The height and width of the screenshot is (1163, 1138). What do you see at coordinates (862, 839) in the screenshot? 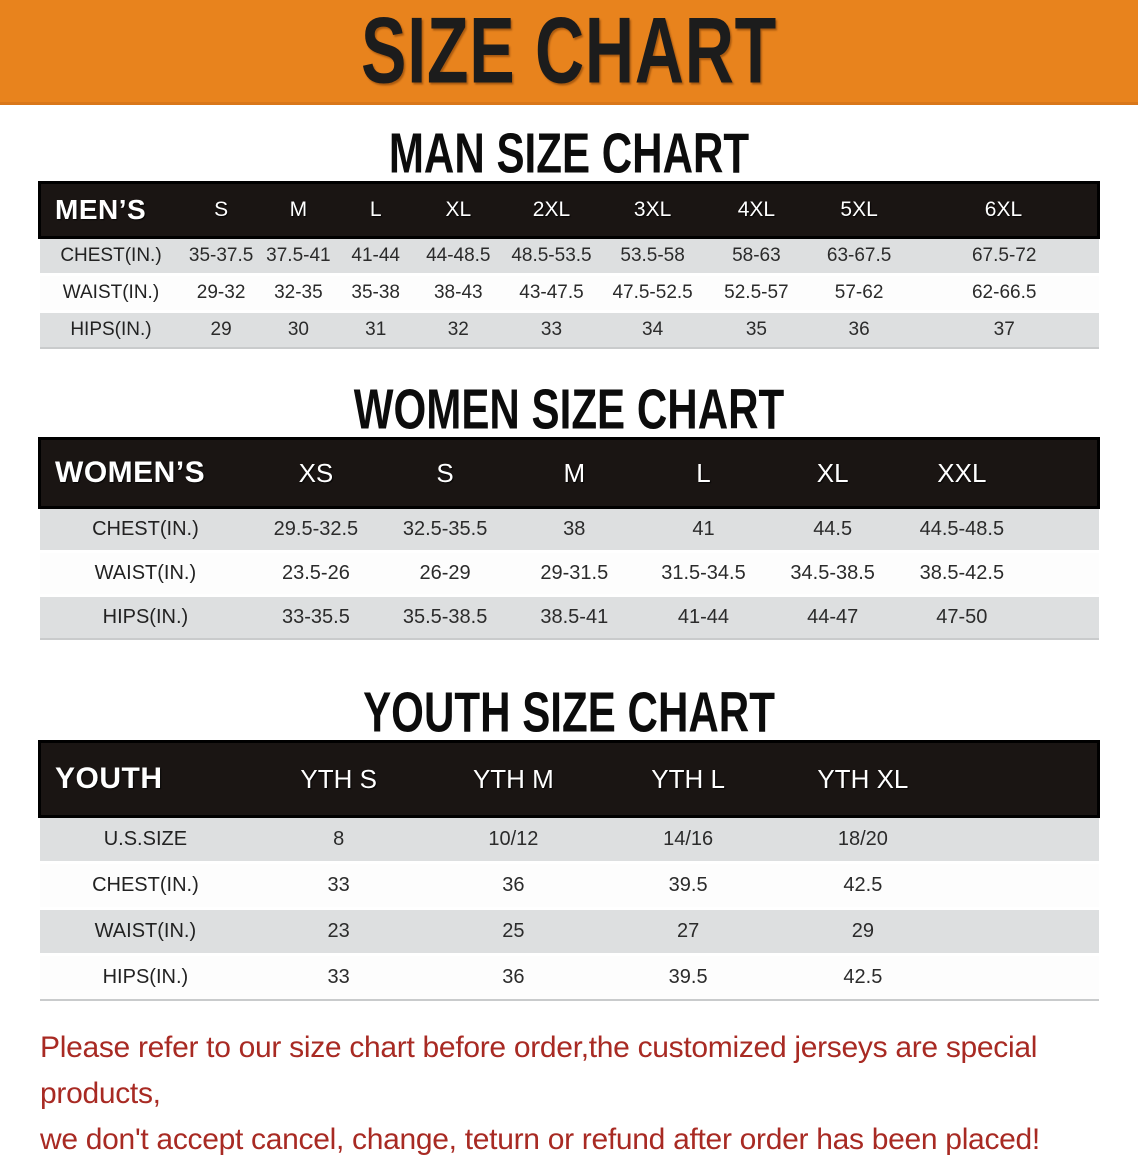
I see `cell-value: 18/20` at bounding box center [862, 839].